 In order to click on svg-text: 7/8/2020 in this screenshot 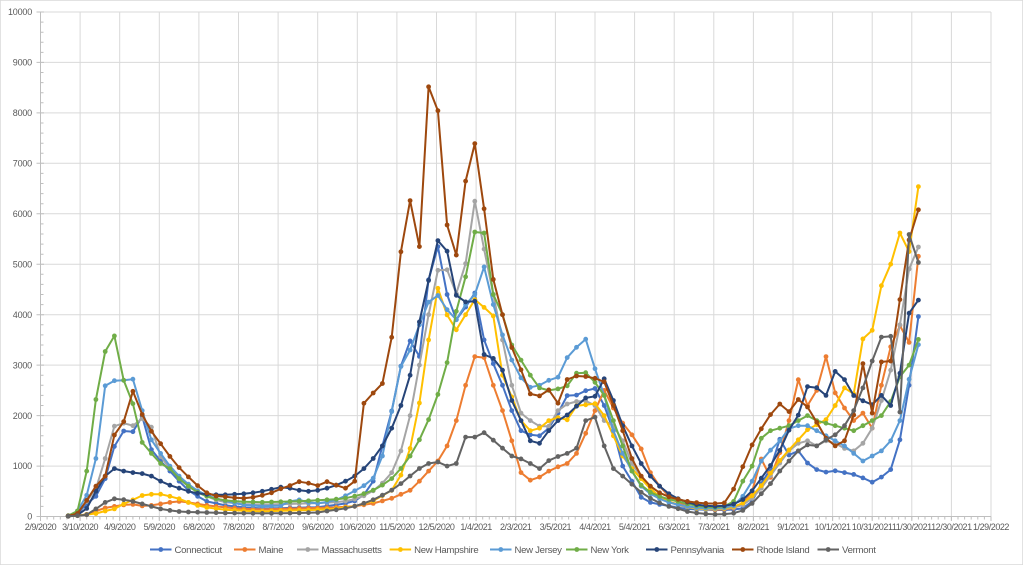, I will do `click(239, 527)`.